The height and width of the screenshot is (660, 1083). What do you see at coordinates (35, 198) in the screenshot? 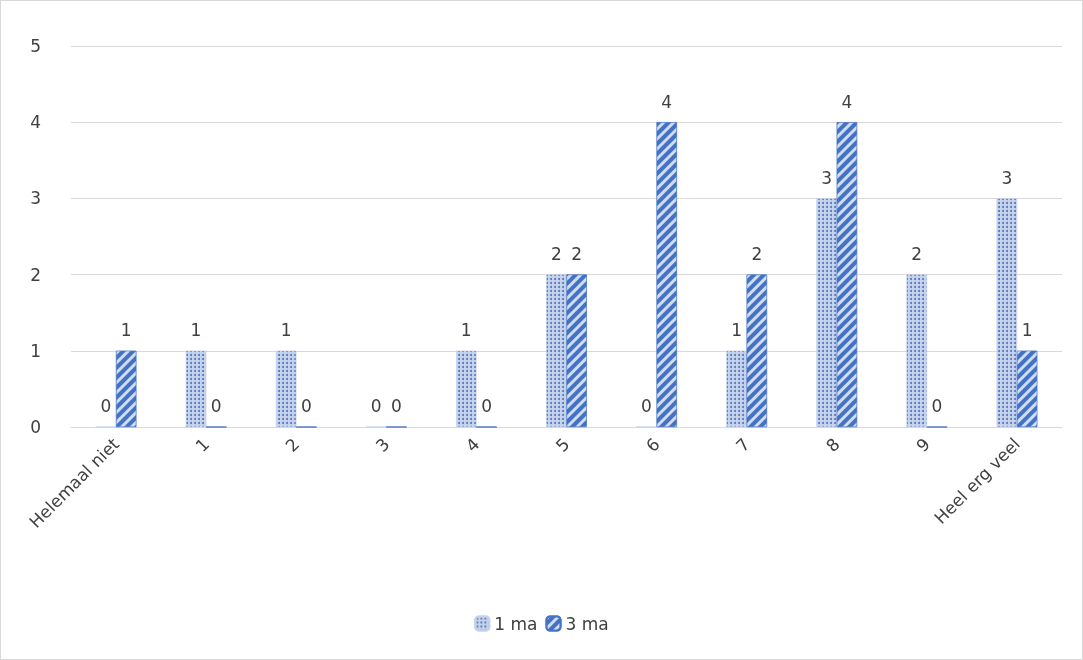
I see `y-tick-label: 3` at bounding box center [35, 198].